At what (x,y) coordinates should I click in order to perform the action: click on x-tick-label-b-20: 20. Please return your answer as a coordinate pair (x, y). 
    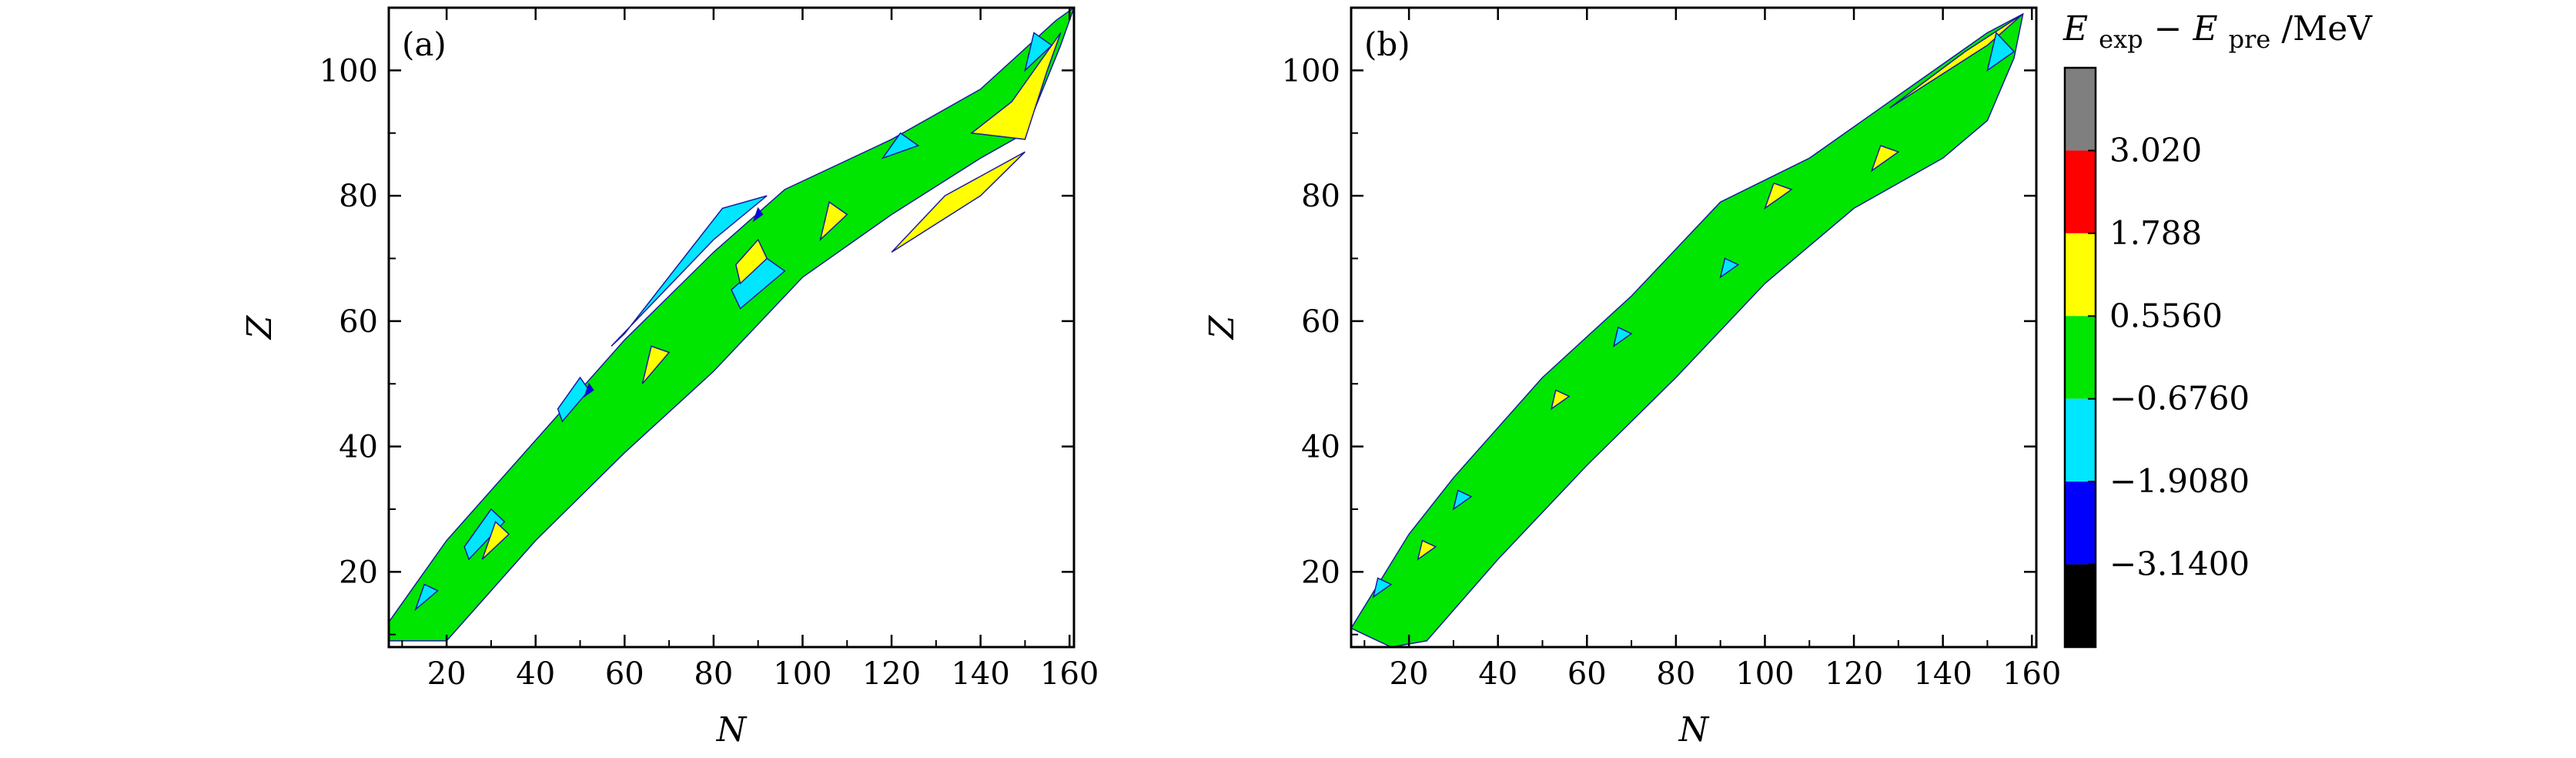
    Looking at the image, I should click on (1409, 674).